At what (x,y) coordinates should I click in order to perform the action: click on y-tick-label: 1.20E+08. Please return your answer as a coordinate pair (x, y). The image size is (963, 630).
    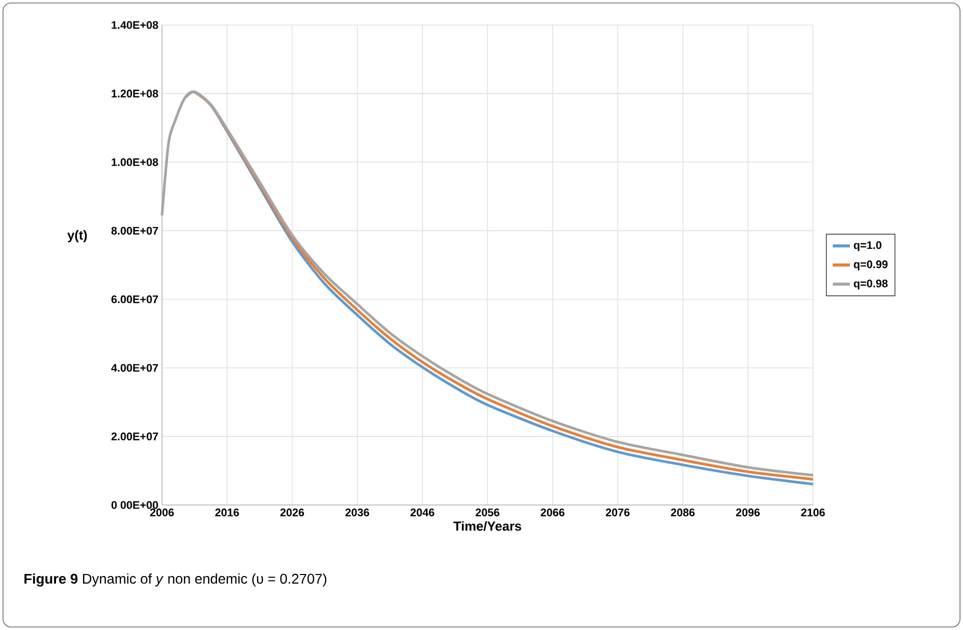
    Looking at the image, I should click on (135, 94).